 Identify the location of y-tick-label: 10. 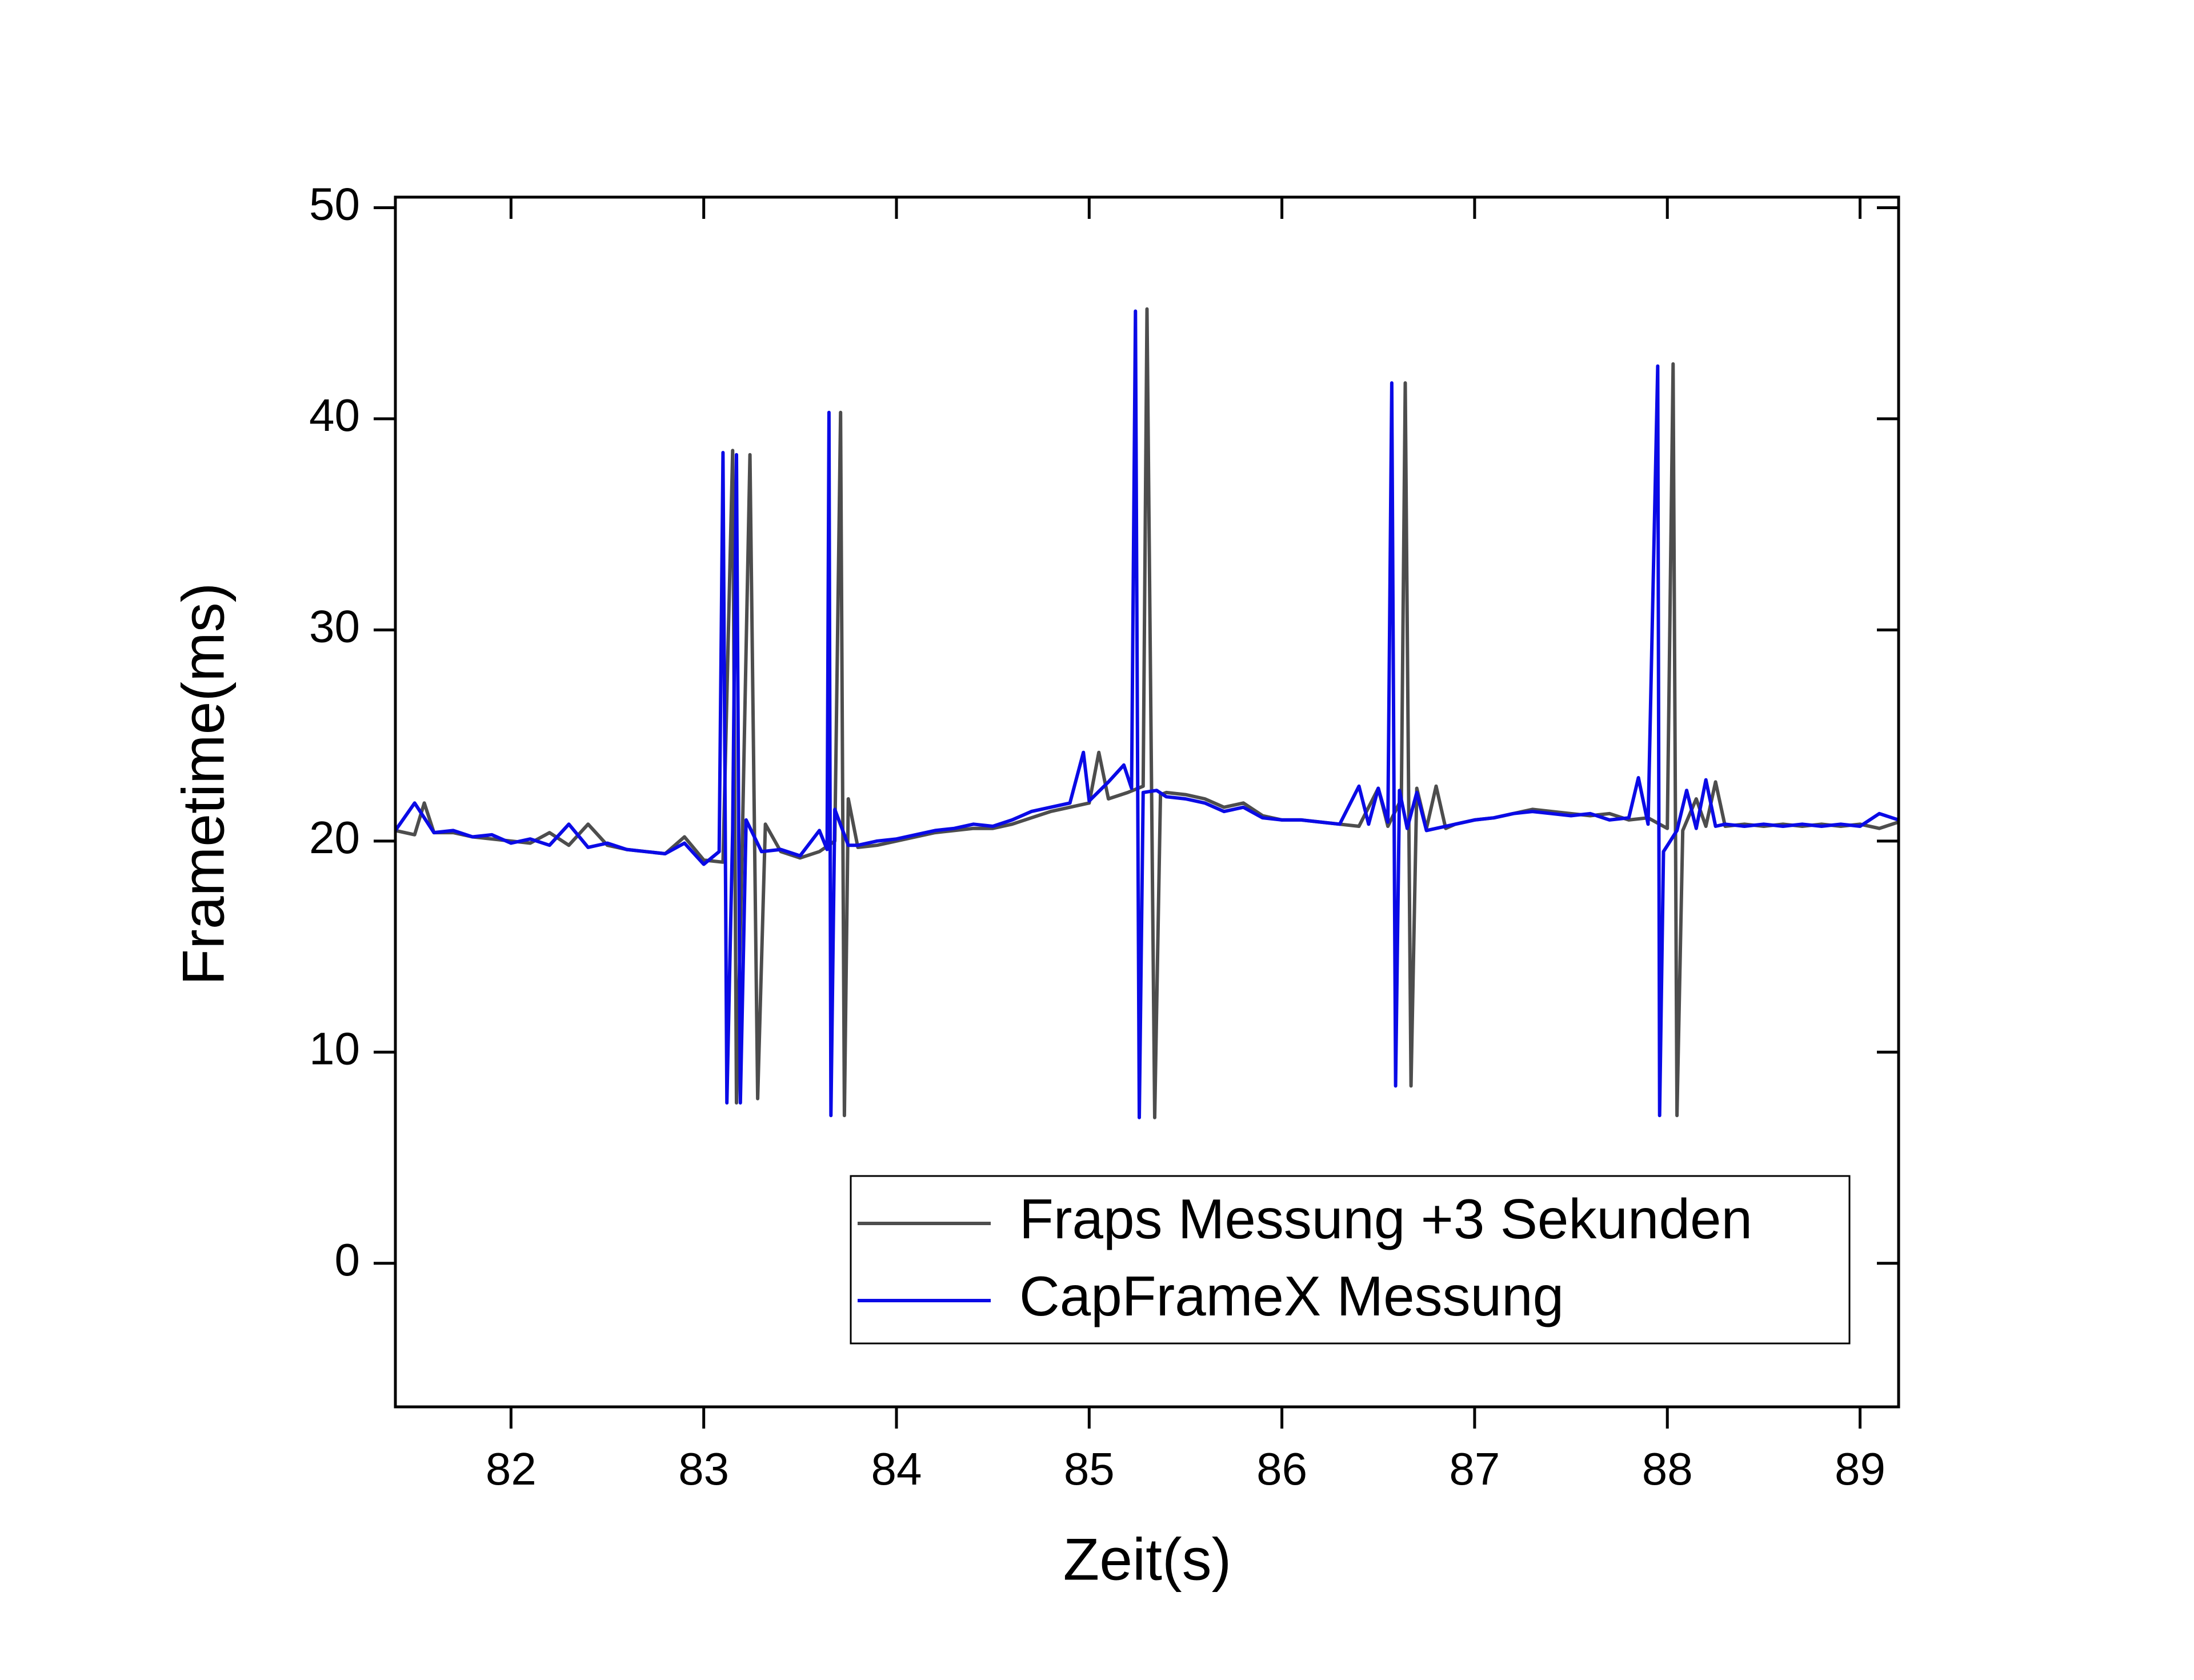
(334, 1048).